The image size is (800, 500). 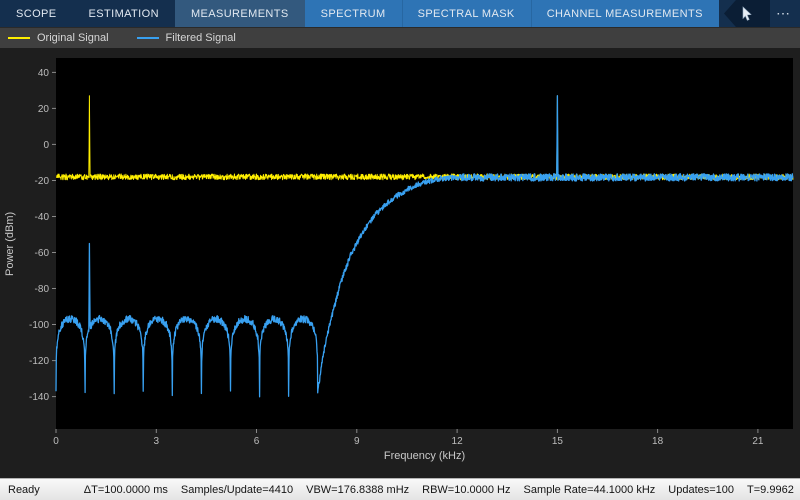 I want to click on y-tick-label: -20, so click(x=42, y=181).